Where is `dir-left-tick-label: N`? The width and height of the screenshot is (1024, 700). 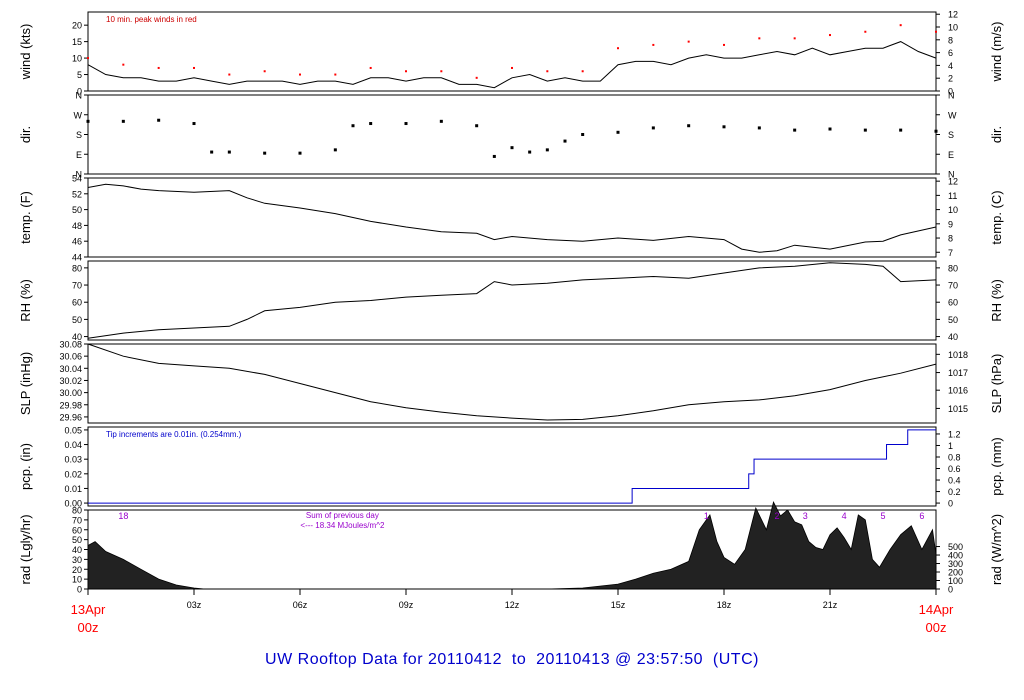
dir-left-tick-label: N is located at coordinates (79, 96).